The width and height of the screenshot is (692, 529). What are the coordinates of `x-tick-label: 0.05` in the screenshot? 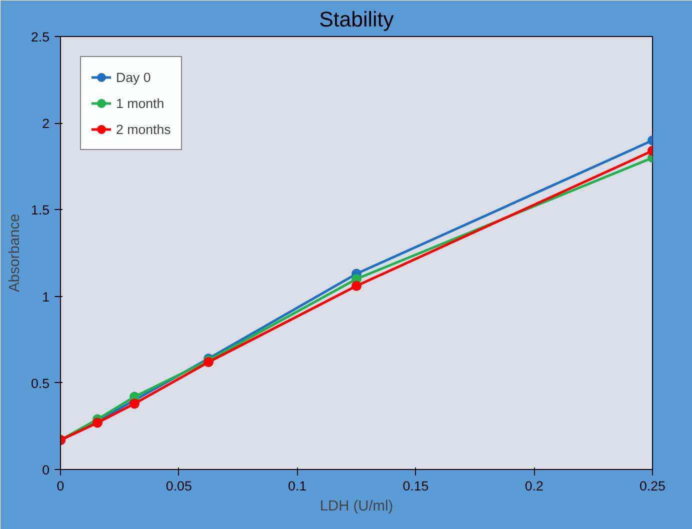 It's located at (179, 486).